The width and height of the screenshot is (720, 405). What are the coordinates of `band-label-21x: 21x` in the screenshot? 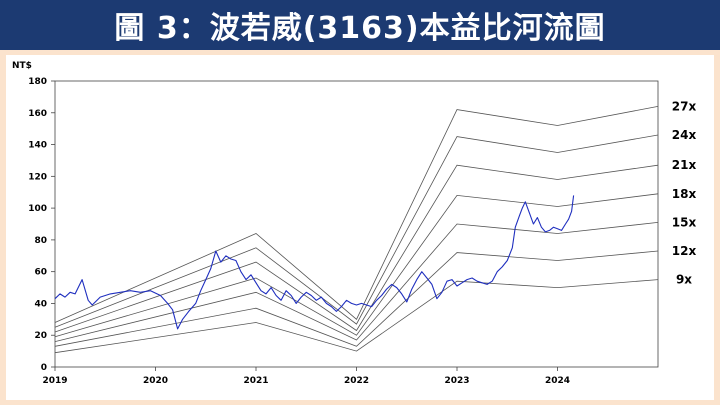 It's located at (684, 165).